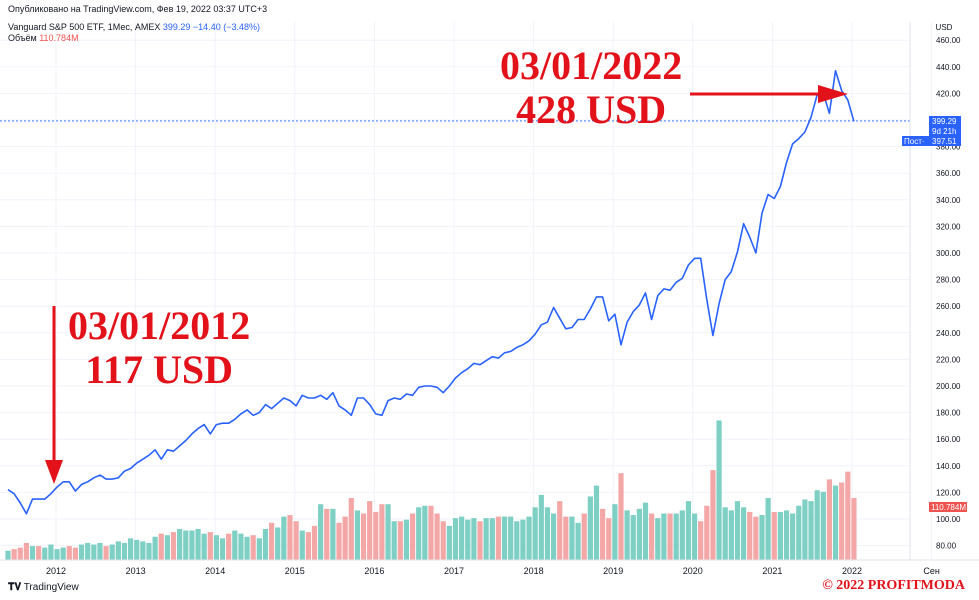 This screenshot has height=600, width=979. I want to click on price-tick-label: 440.00, so click(948, 67).